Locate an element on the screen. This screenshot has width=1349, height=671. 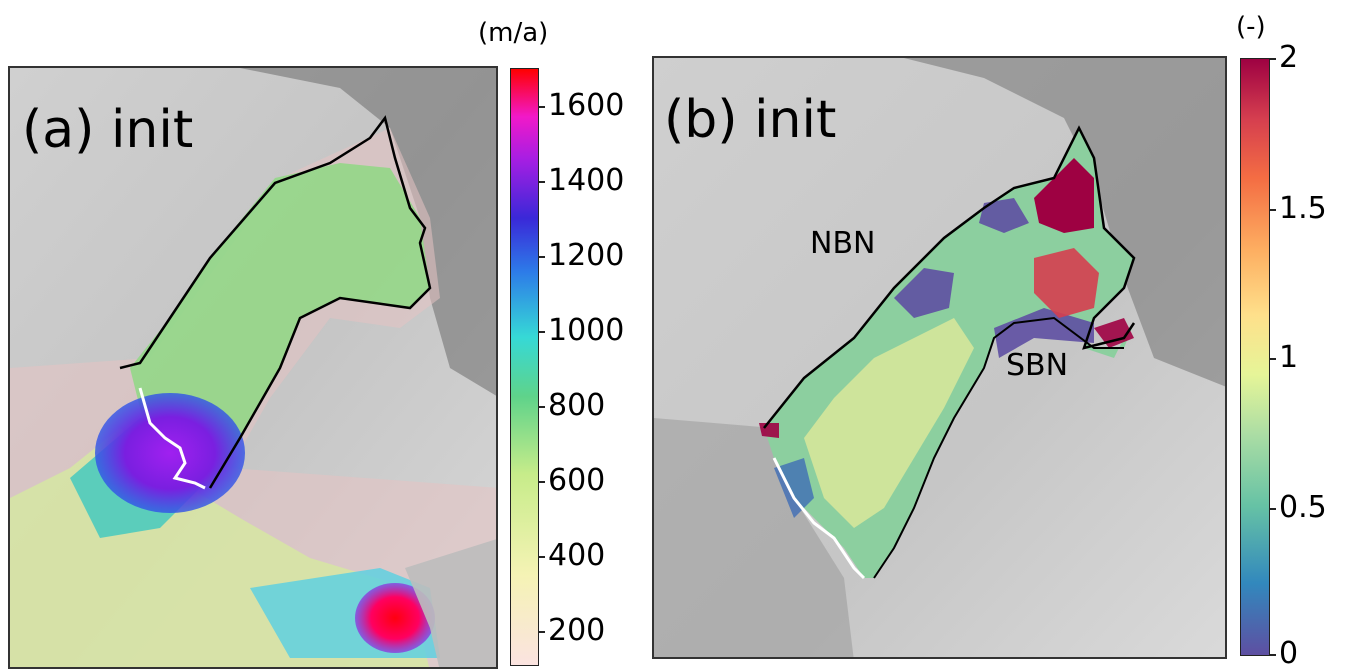
panel-b-label: (b) init is located at coordinates (750, 120).